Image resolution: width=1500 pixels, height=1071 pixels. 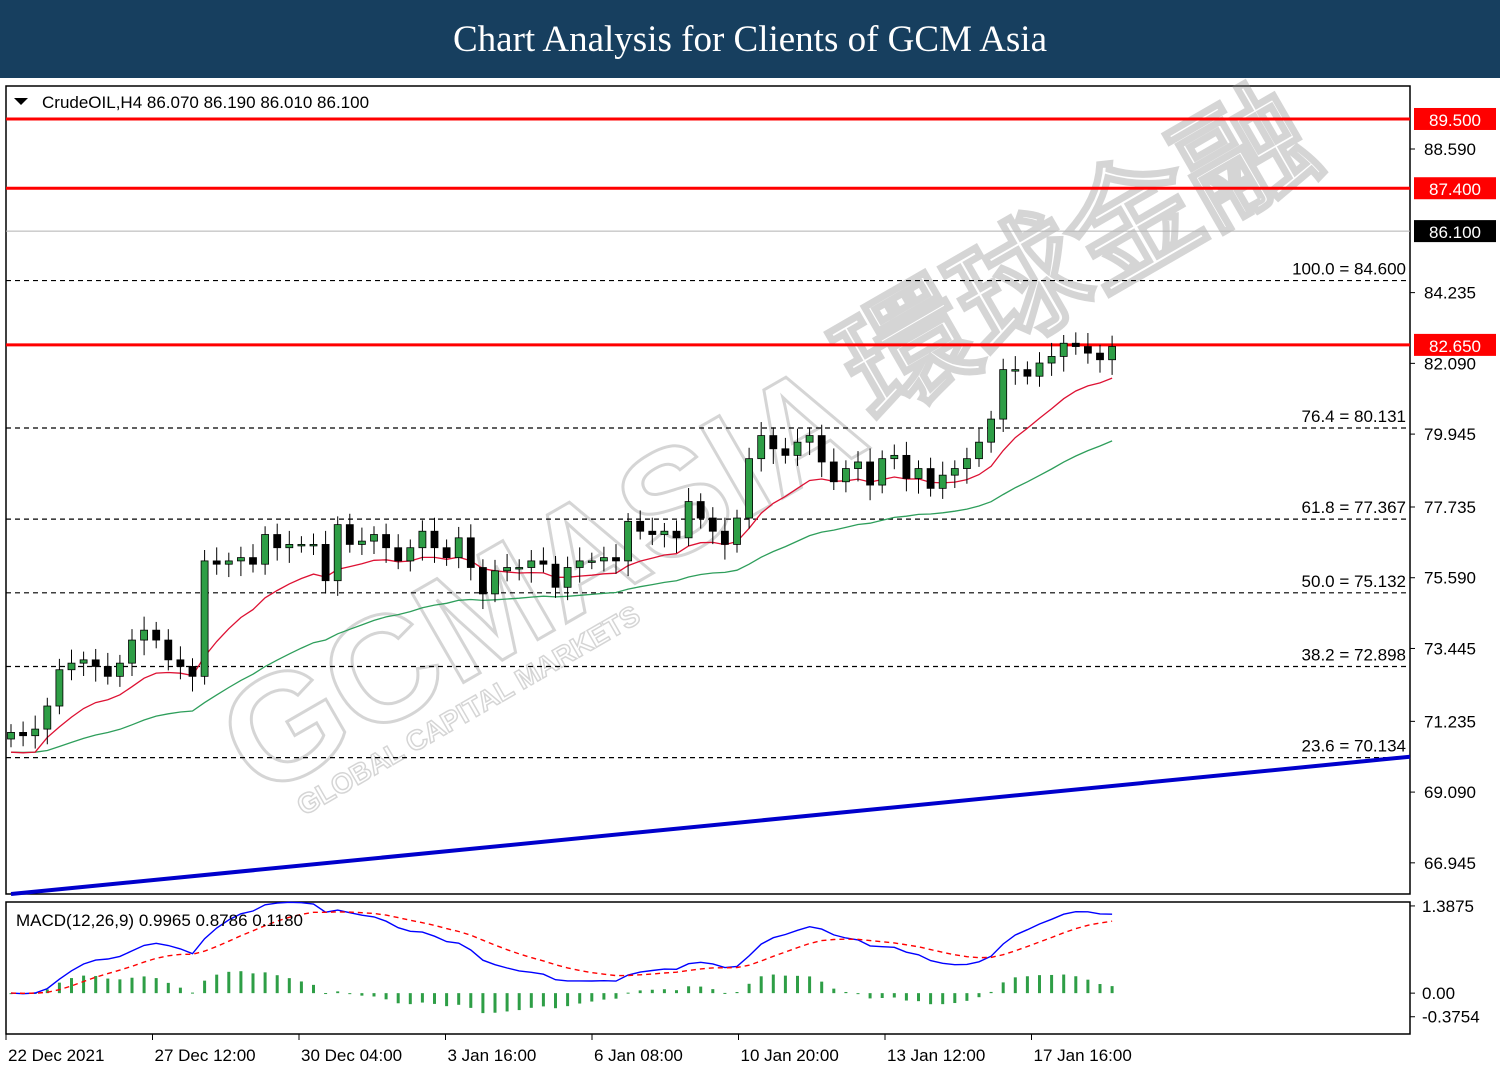 I want to click on symbol-info: CrudeOIL,H4 86.070 86.190 86.010 86.100, so click(x=205, y=102).